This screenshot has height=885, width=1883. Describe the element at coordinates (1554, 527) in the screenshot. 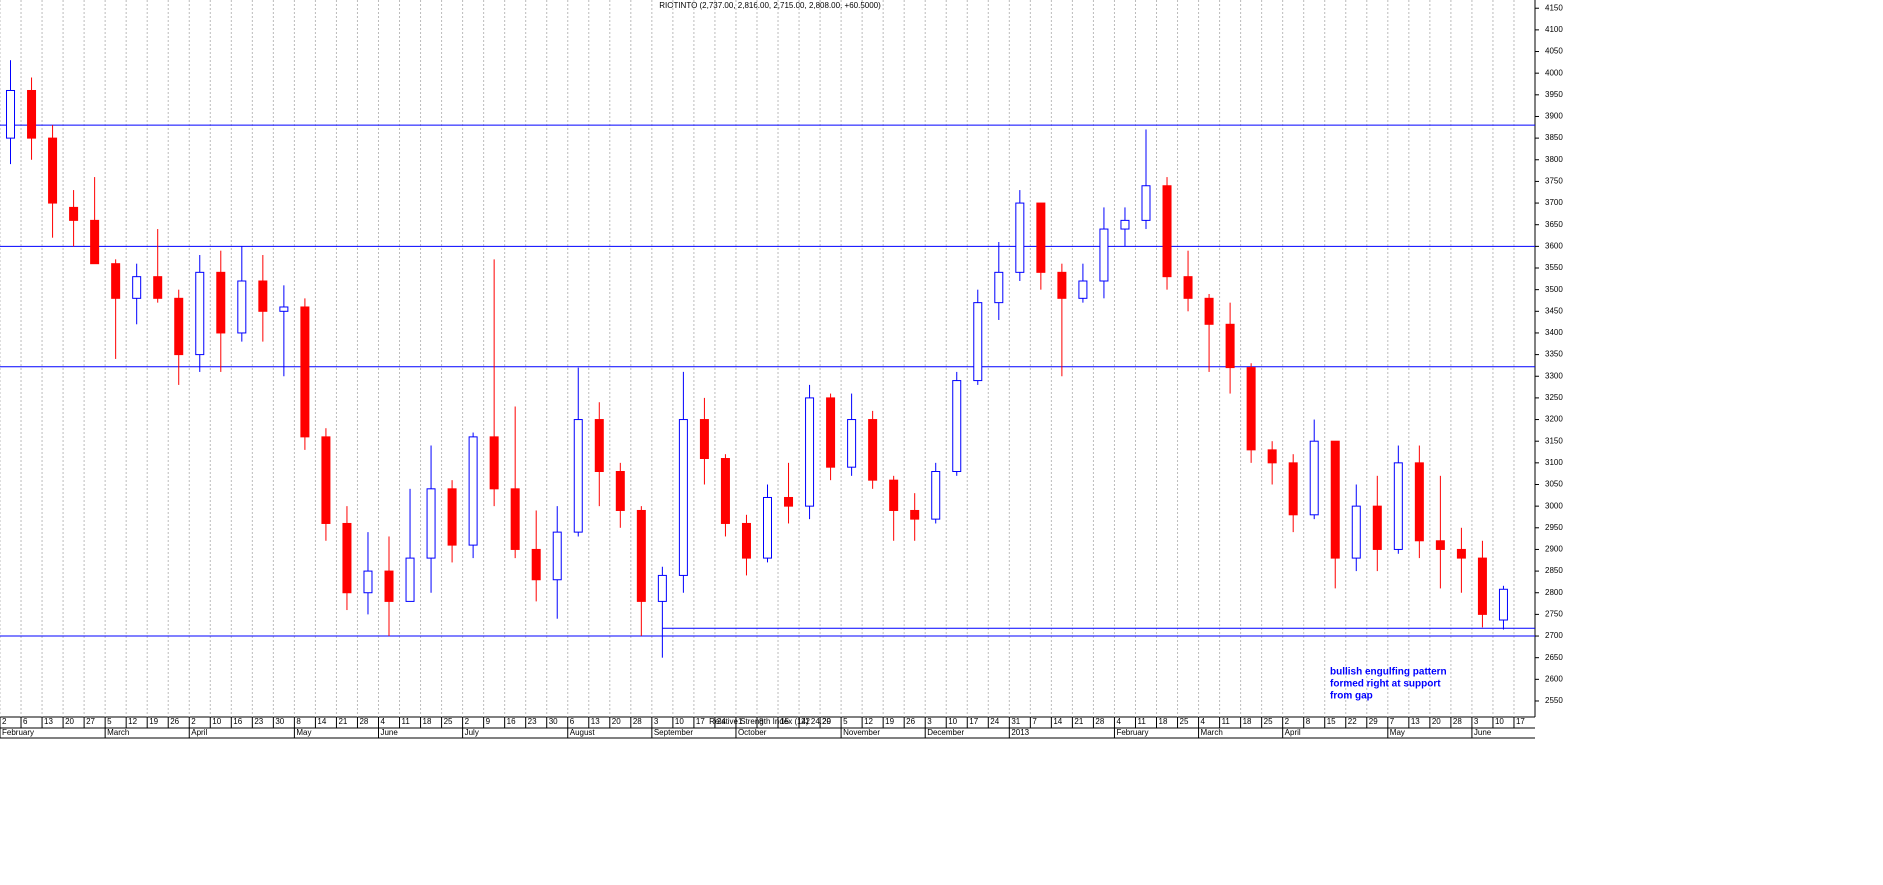

I see `y-tick-label: 2950` at that location.